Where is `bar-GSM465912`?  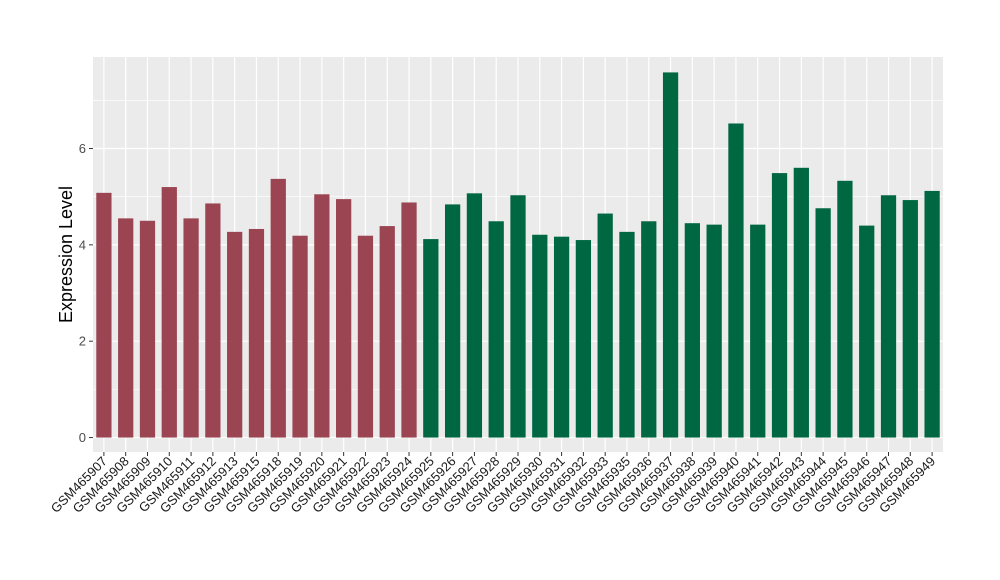
bar-GSM465912 is located at coordinates (213, 320).